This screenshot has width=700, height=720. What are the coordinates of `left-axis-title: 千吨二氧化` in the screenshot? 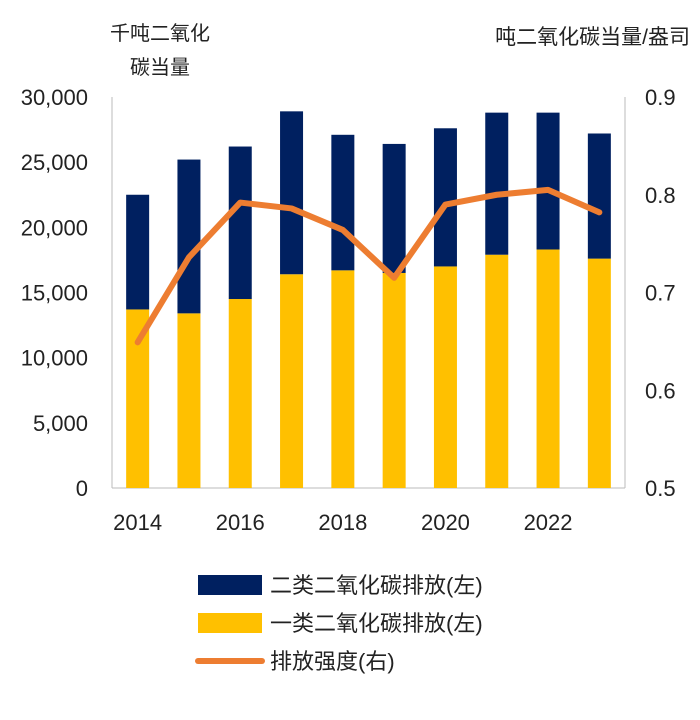 It's located at (160, 33).